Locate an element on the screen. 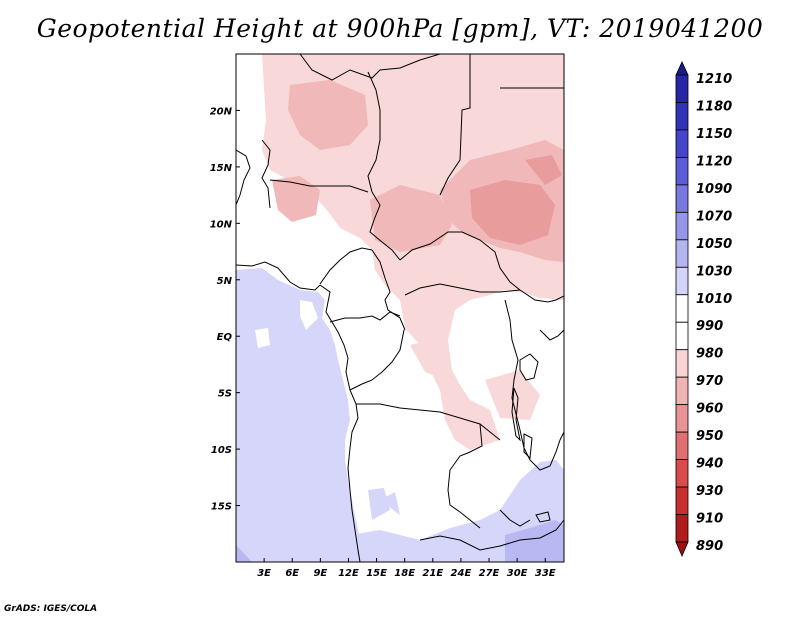  lon-tick-label: 12E is located at coordinates (348, 573).